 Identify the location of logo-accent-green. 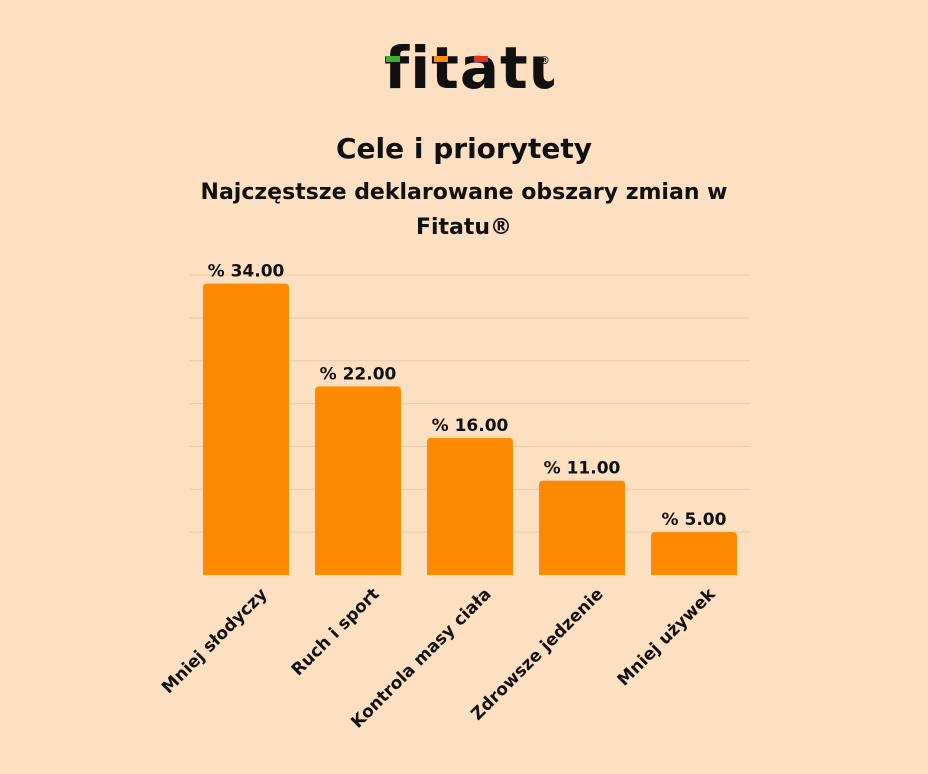
(393, 59).